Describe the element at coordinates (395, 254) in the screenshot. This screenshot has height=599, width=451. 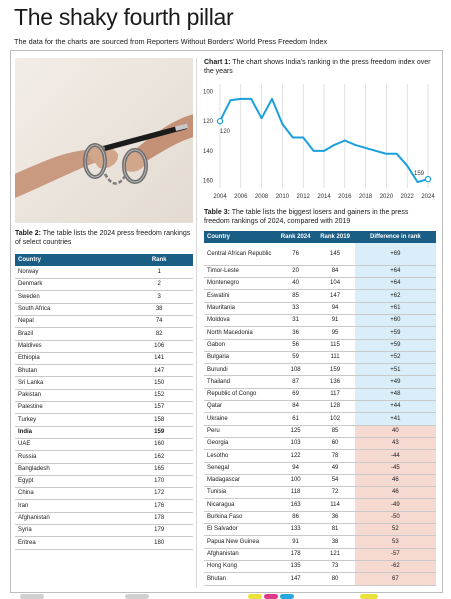
I see `table3-cell-difference: +69` at that location.